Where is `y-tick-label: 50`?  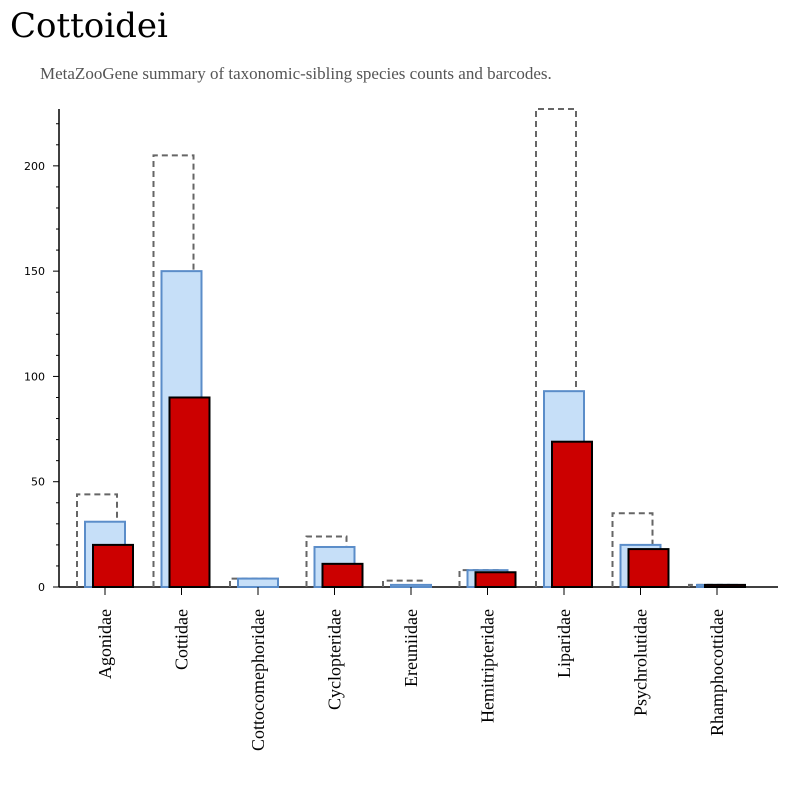
y-tick-label: 50 is located at coordinates (38, 482).